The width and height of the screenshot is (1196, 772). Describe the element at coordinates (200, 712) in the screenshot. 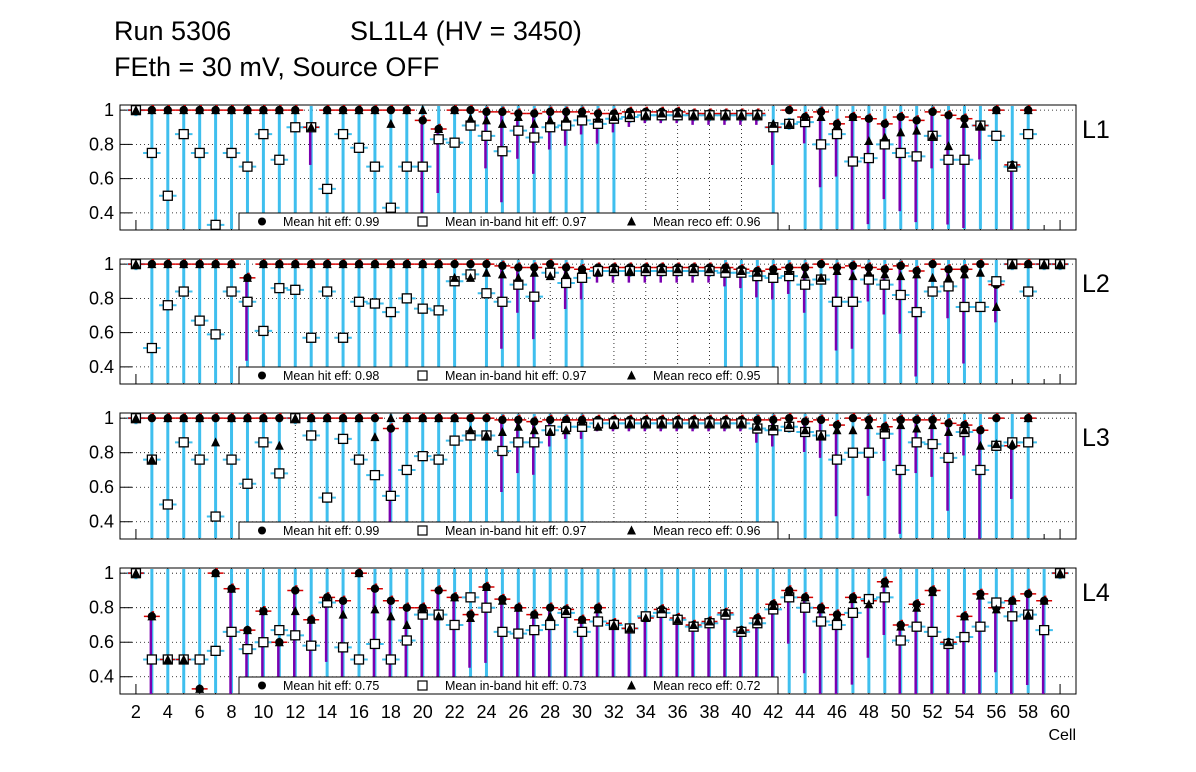

I see `x-tick-label: 6` at that location.